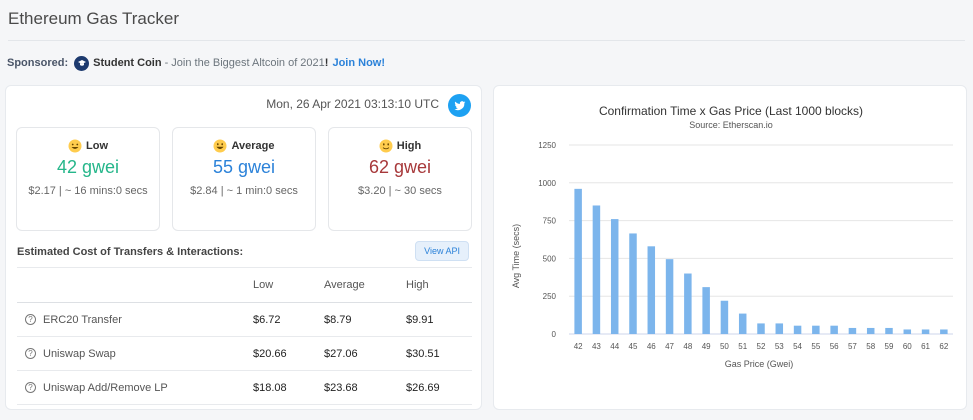 Image resolution: width=973 pixels, height=420 pixels. Describe the element at coordinates (97, 146) in the screenshot. I see `gas-low-label: Low` at that location.